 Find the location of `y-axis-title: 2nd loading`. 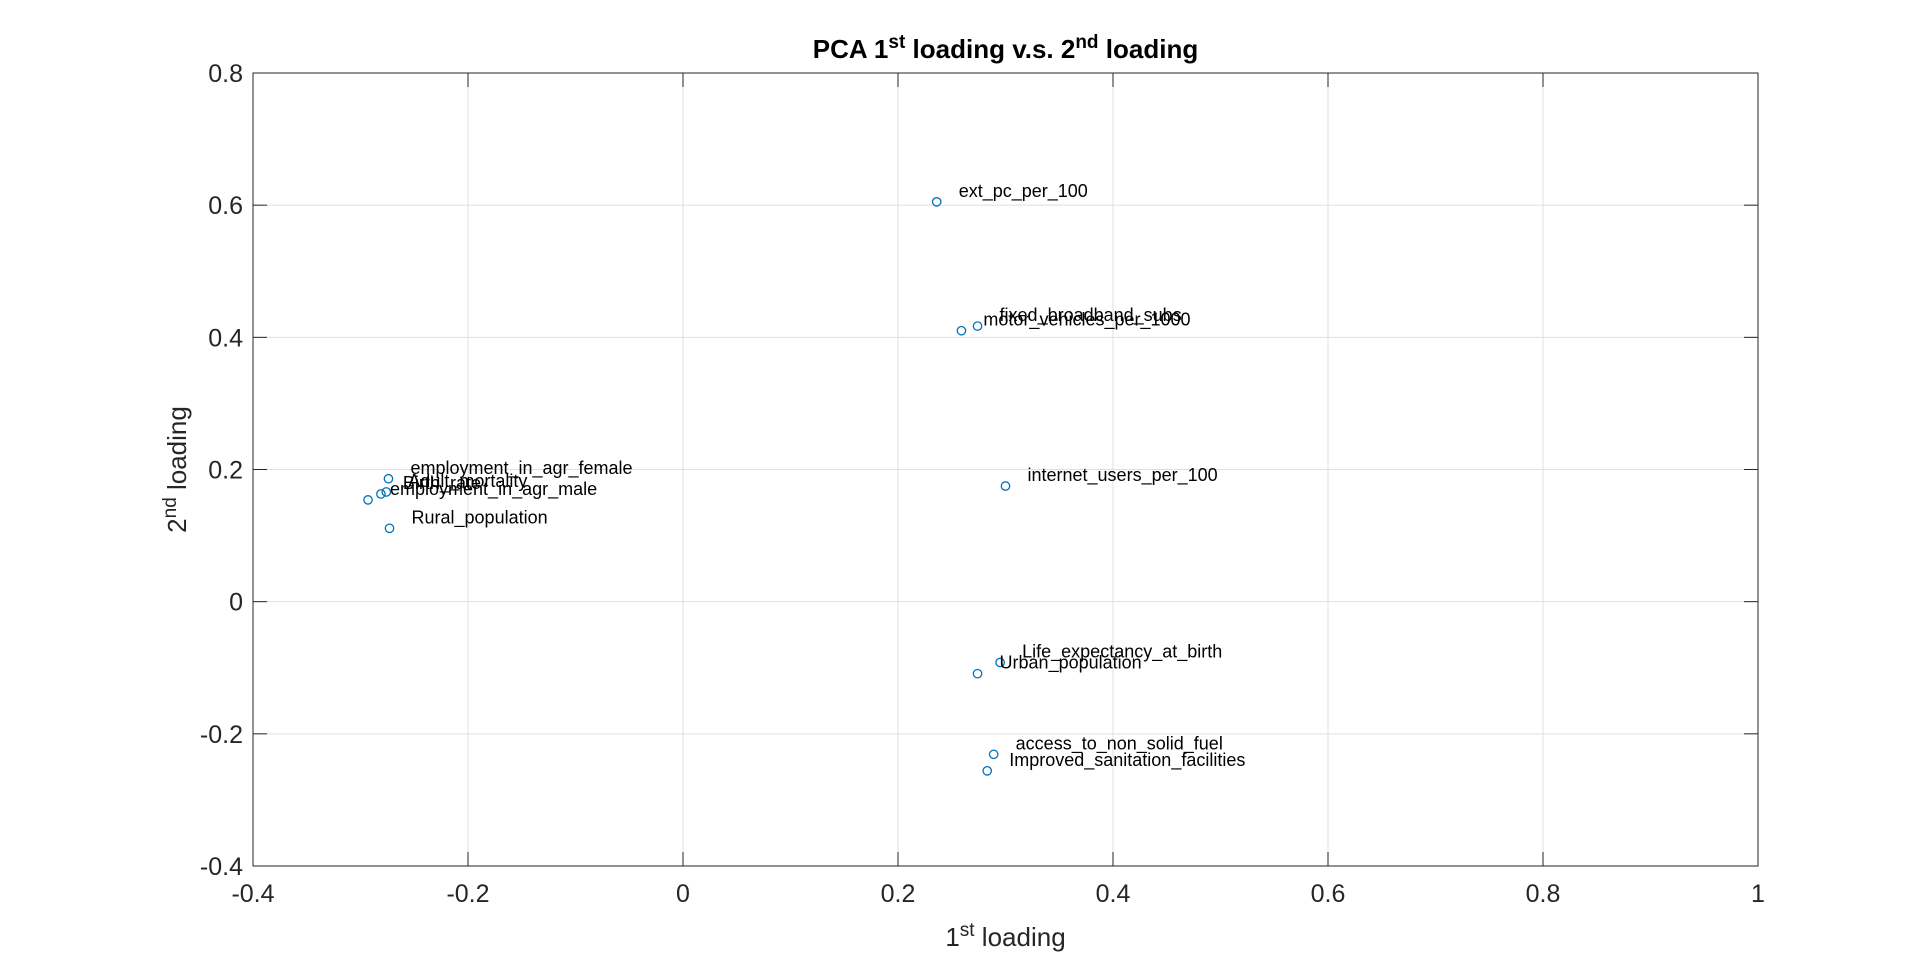

y-axis-title: 2nd loading is located at coordinates (176, 469).